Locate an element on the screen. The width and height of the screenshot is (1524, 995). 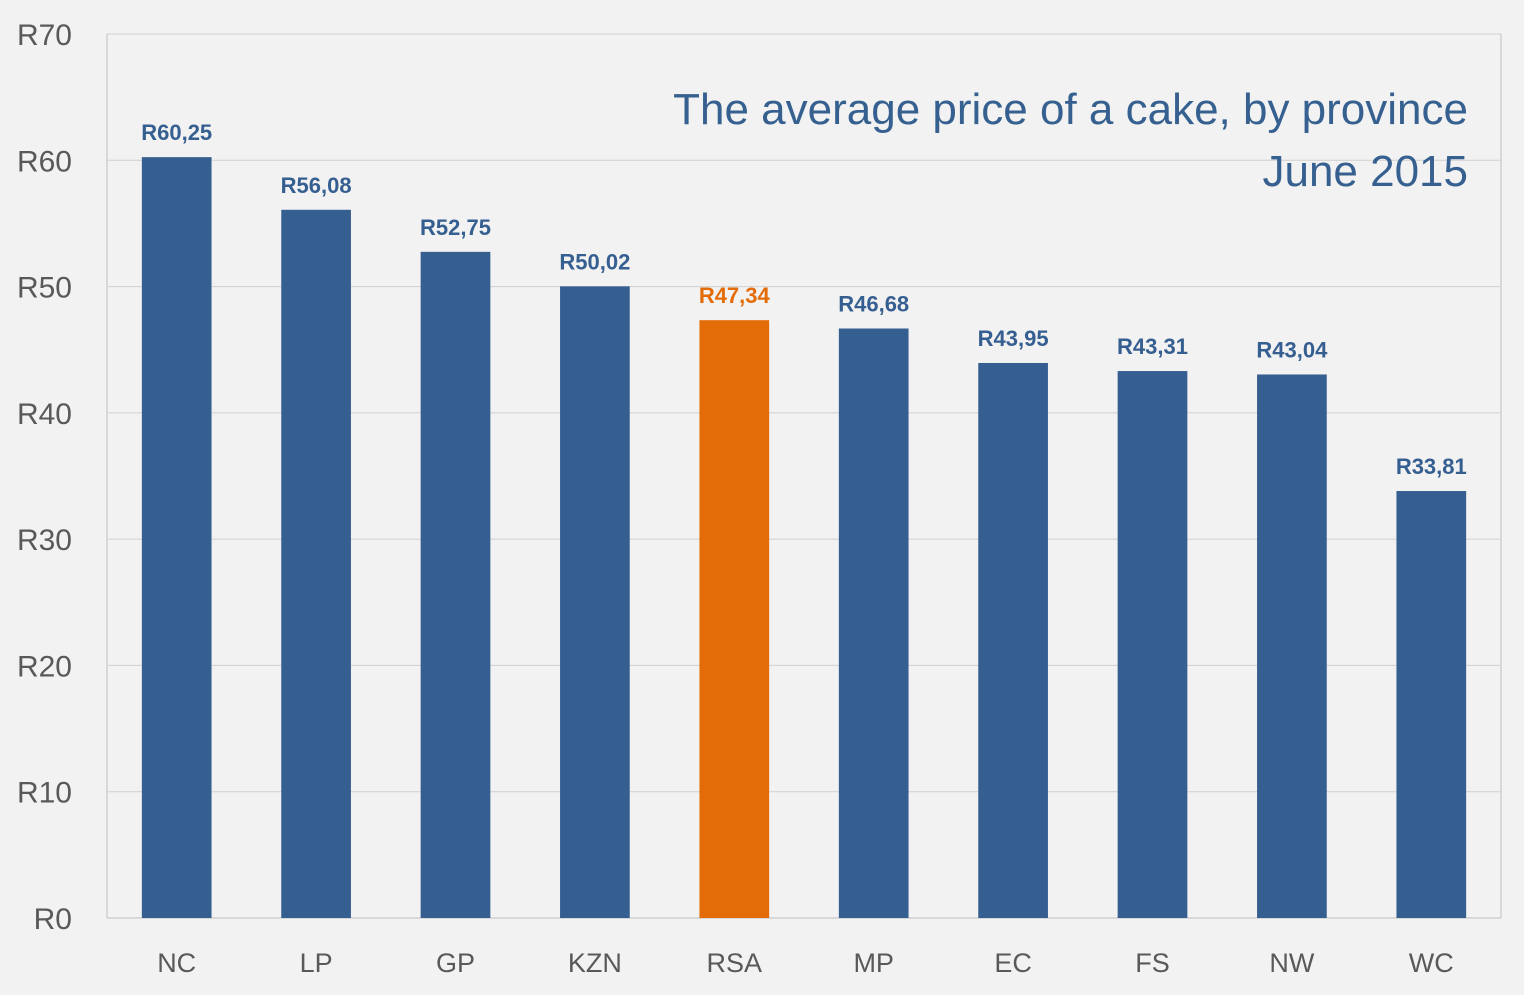
y-tick-label: R10 is located at coordinates (44, 793).